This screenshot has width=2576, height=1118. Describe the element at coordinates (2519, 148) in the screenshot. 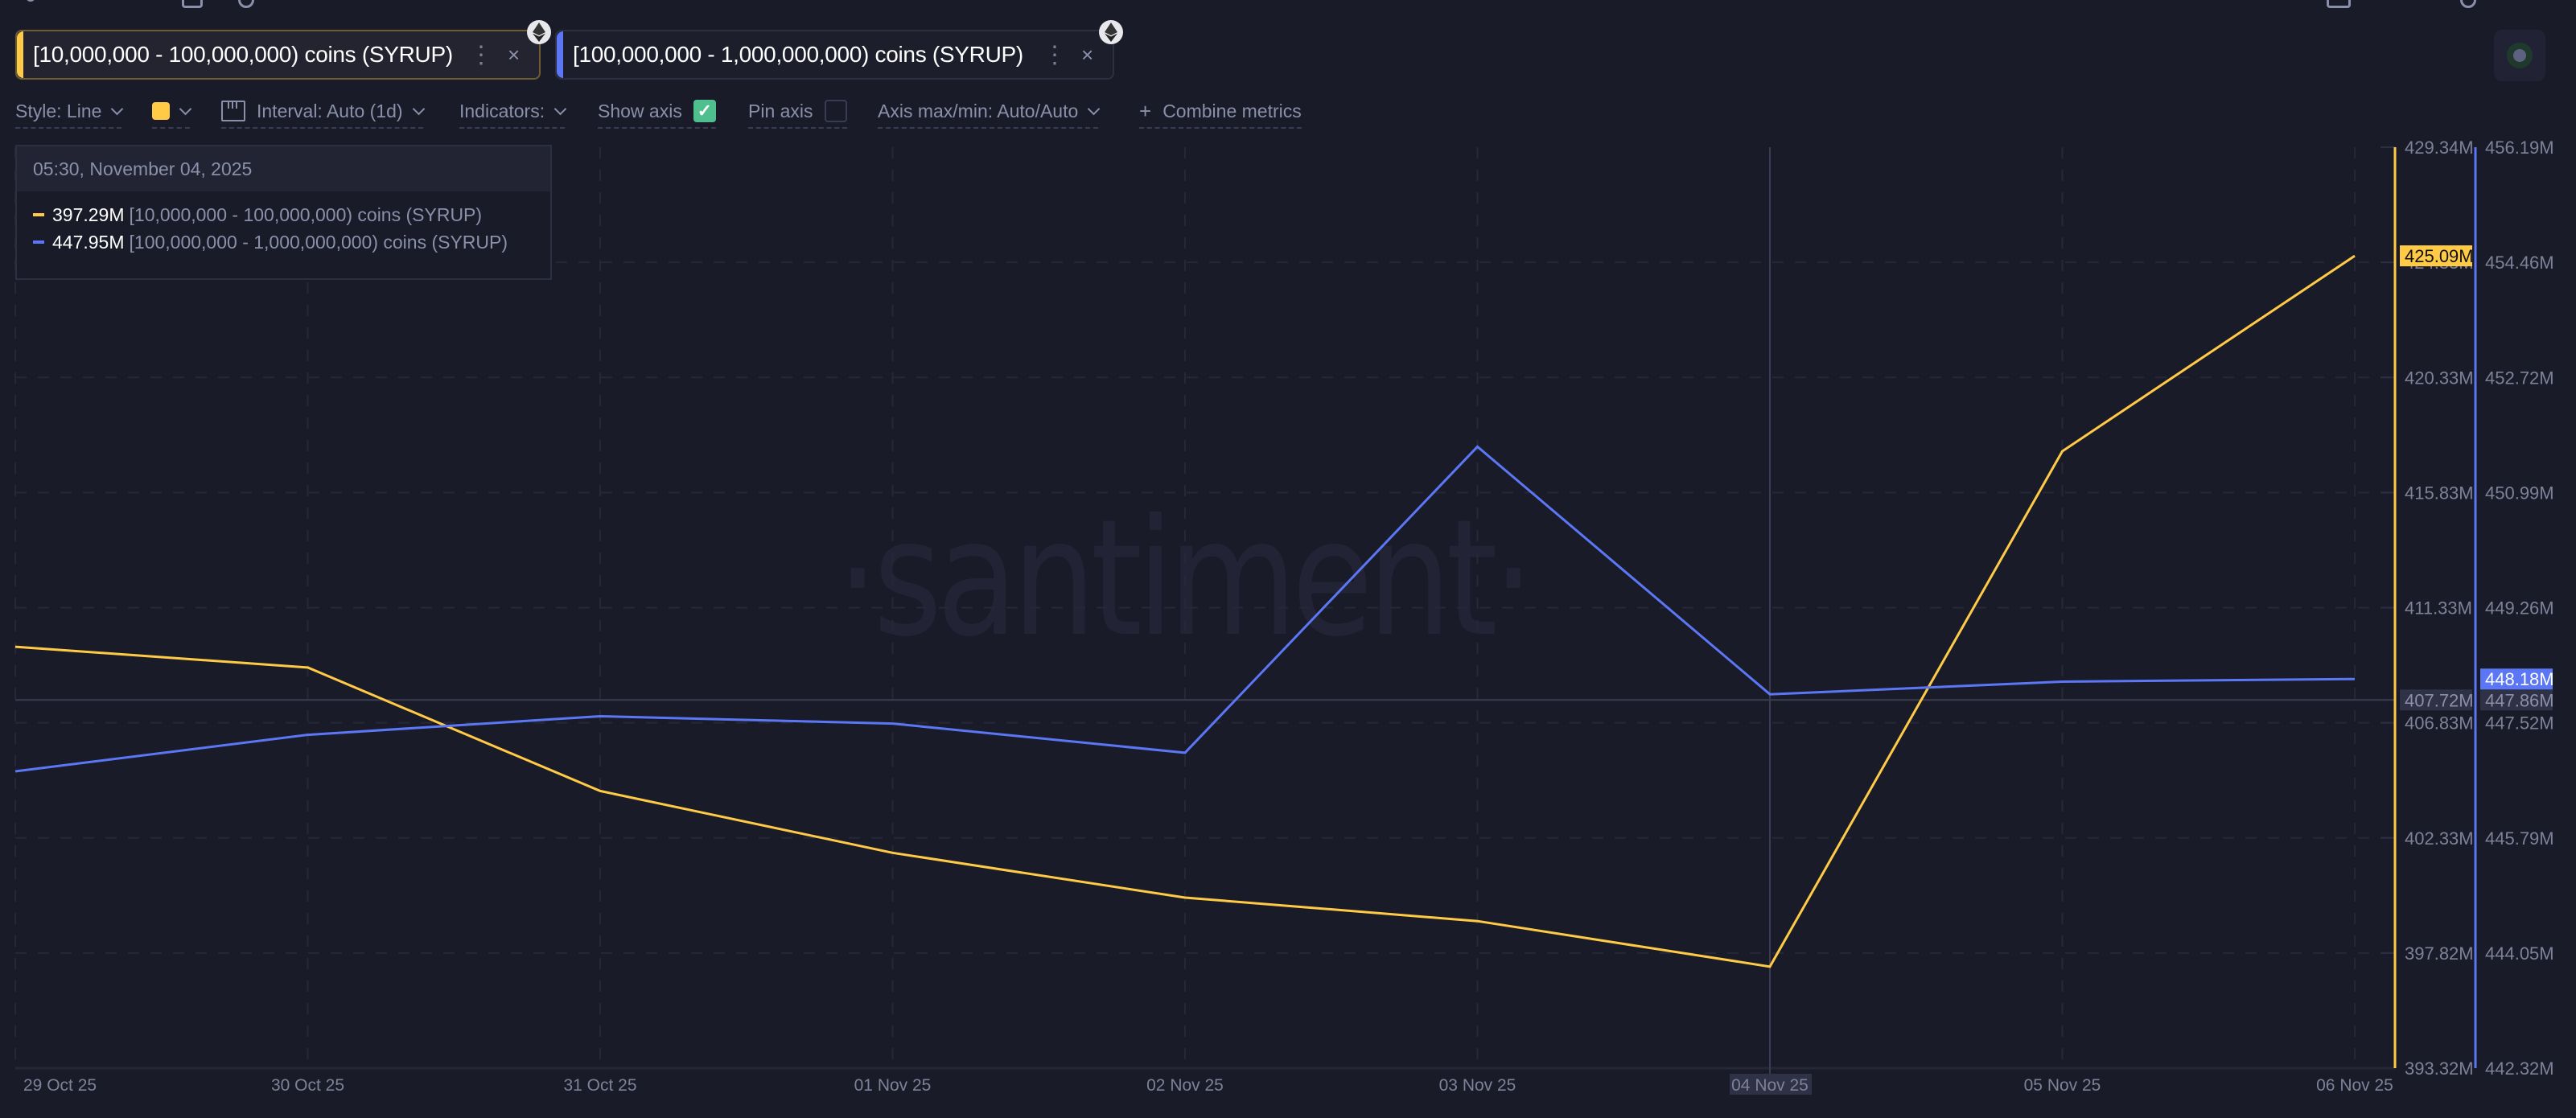

I see `y-axis-tick-label-right: 456.19M` at that location.